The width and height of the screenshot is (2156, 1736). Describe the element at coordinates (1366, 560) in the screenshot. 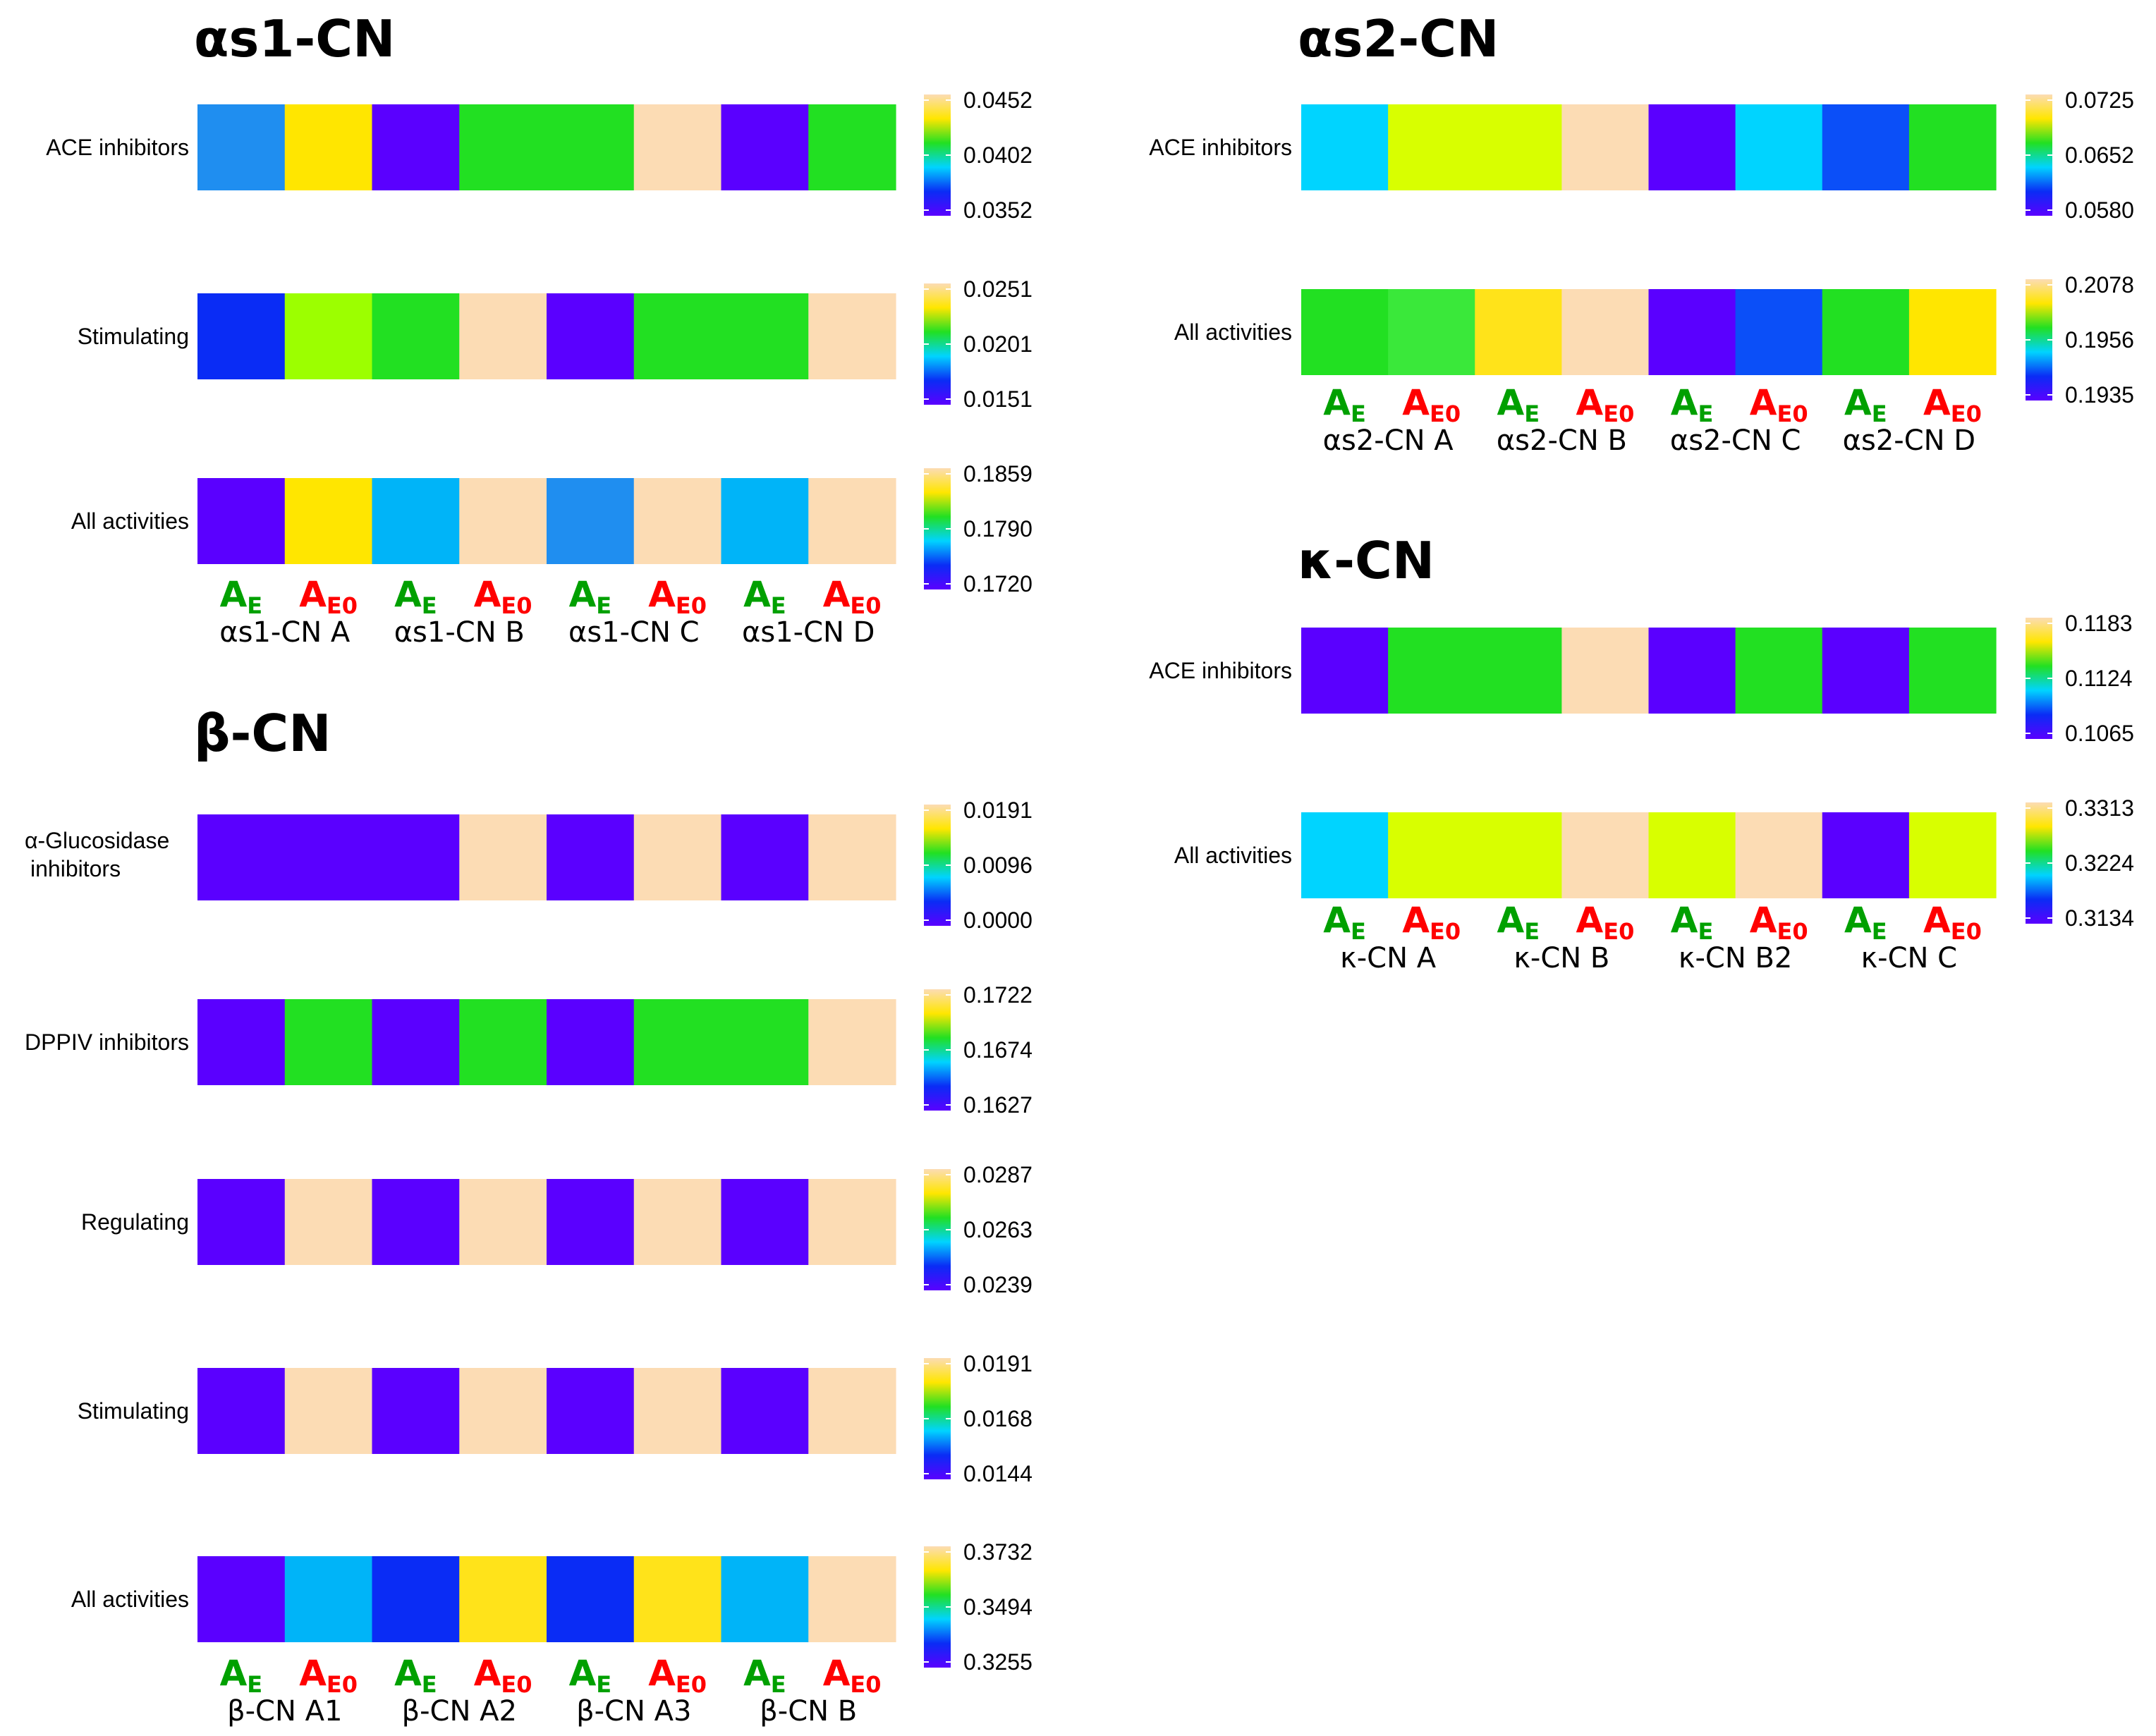

I see `panel-title: κ-CN` at that location.